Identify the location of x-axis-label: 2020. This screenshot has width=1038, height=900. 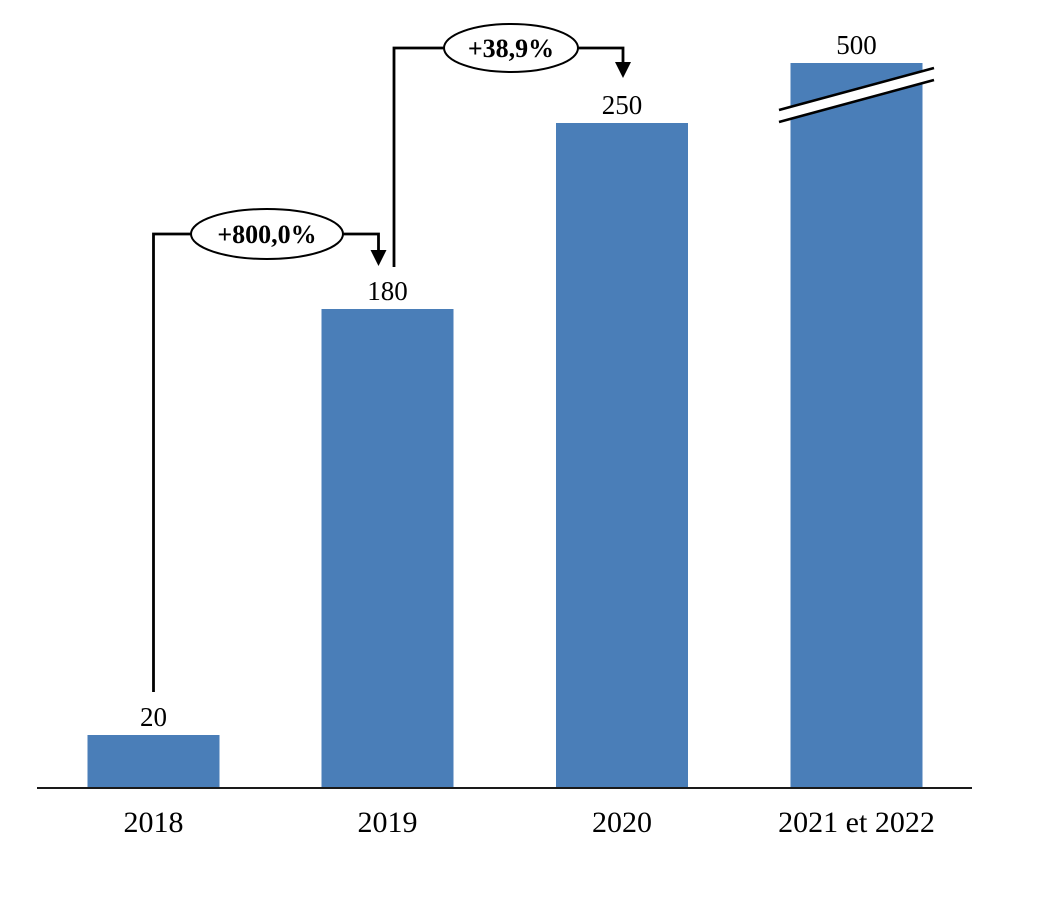
(622, 822).